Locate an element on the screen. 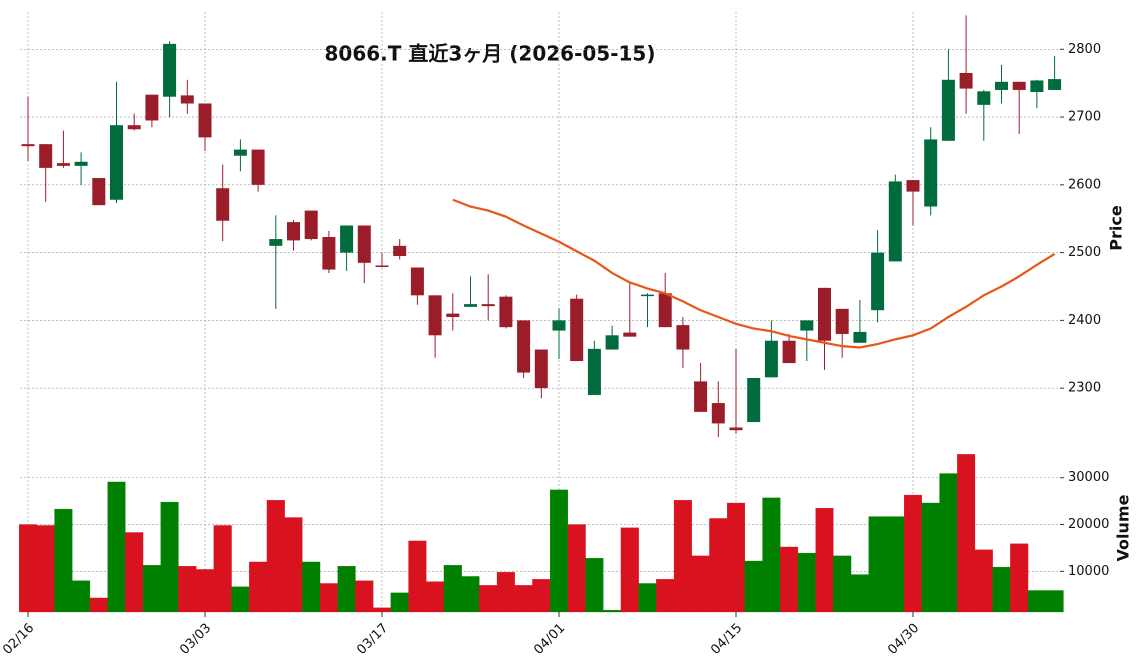  volume-axis-label: Volume is located at coordinates (1123, 527).